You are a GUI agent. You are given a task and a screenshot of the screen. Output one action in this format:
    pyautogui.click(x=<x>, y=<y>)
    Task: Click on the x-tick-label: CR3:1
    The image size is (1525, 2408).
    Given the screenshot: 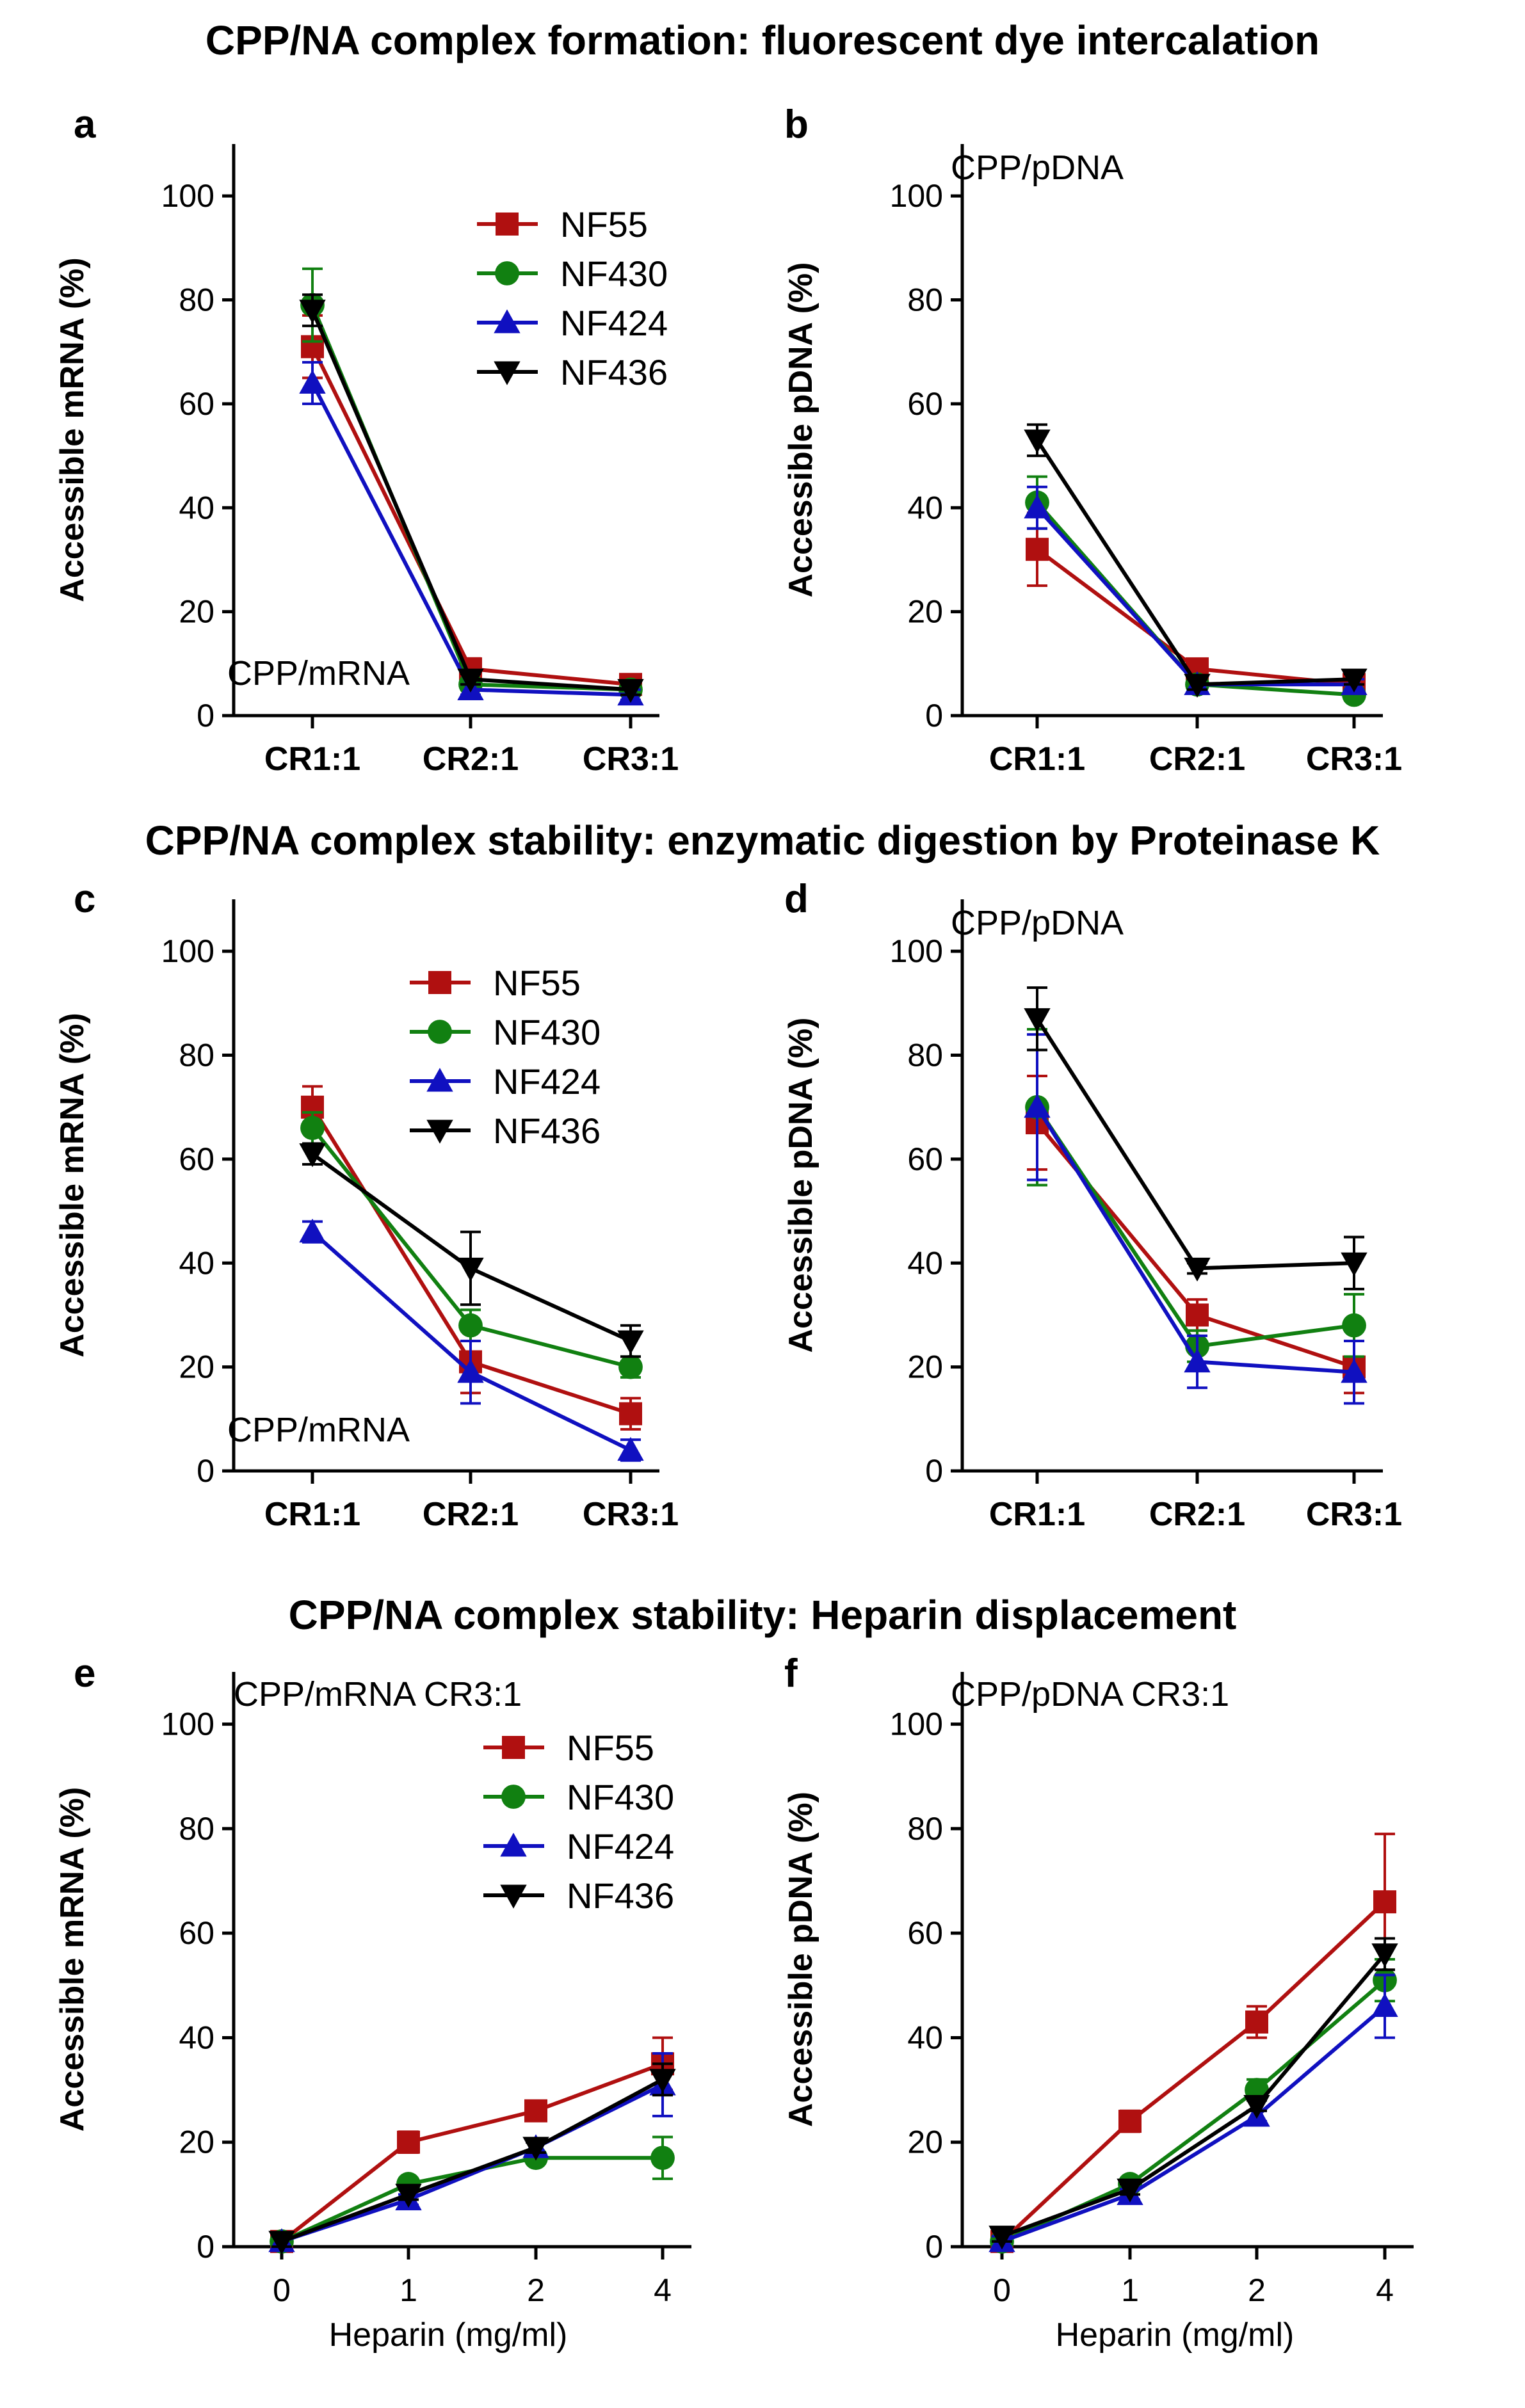 What is the action you would take?
    pyautogui.click(x=1354, y=759)
    